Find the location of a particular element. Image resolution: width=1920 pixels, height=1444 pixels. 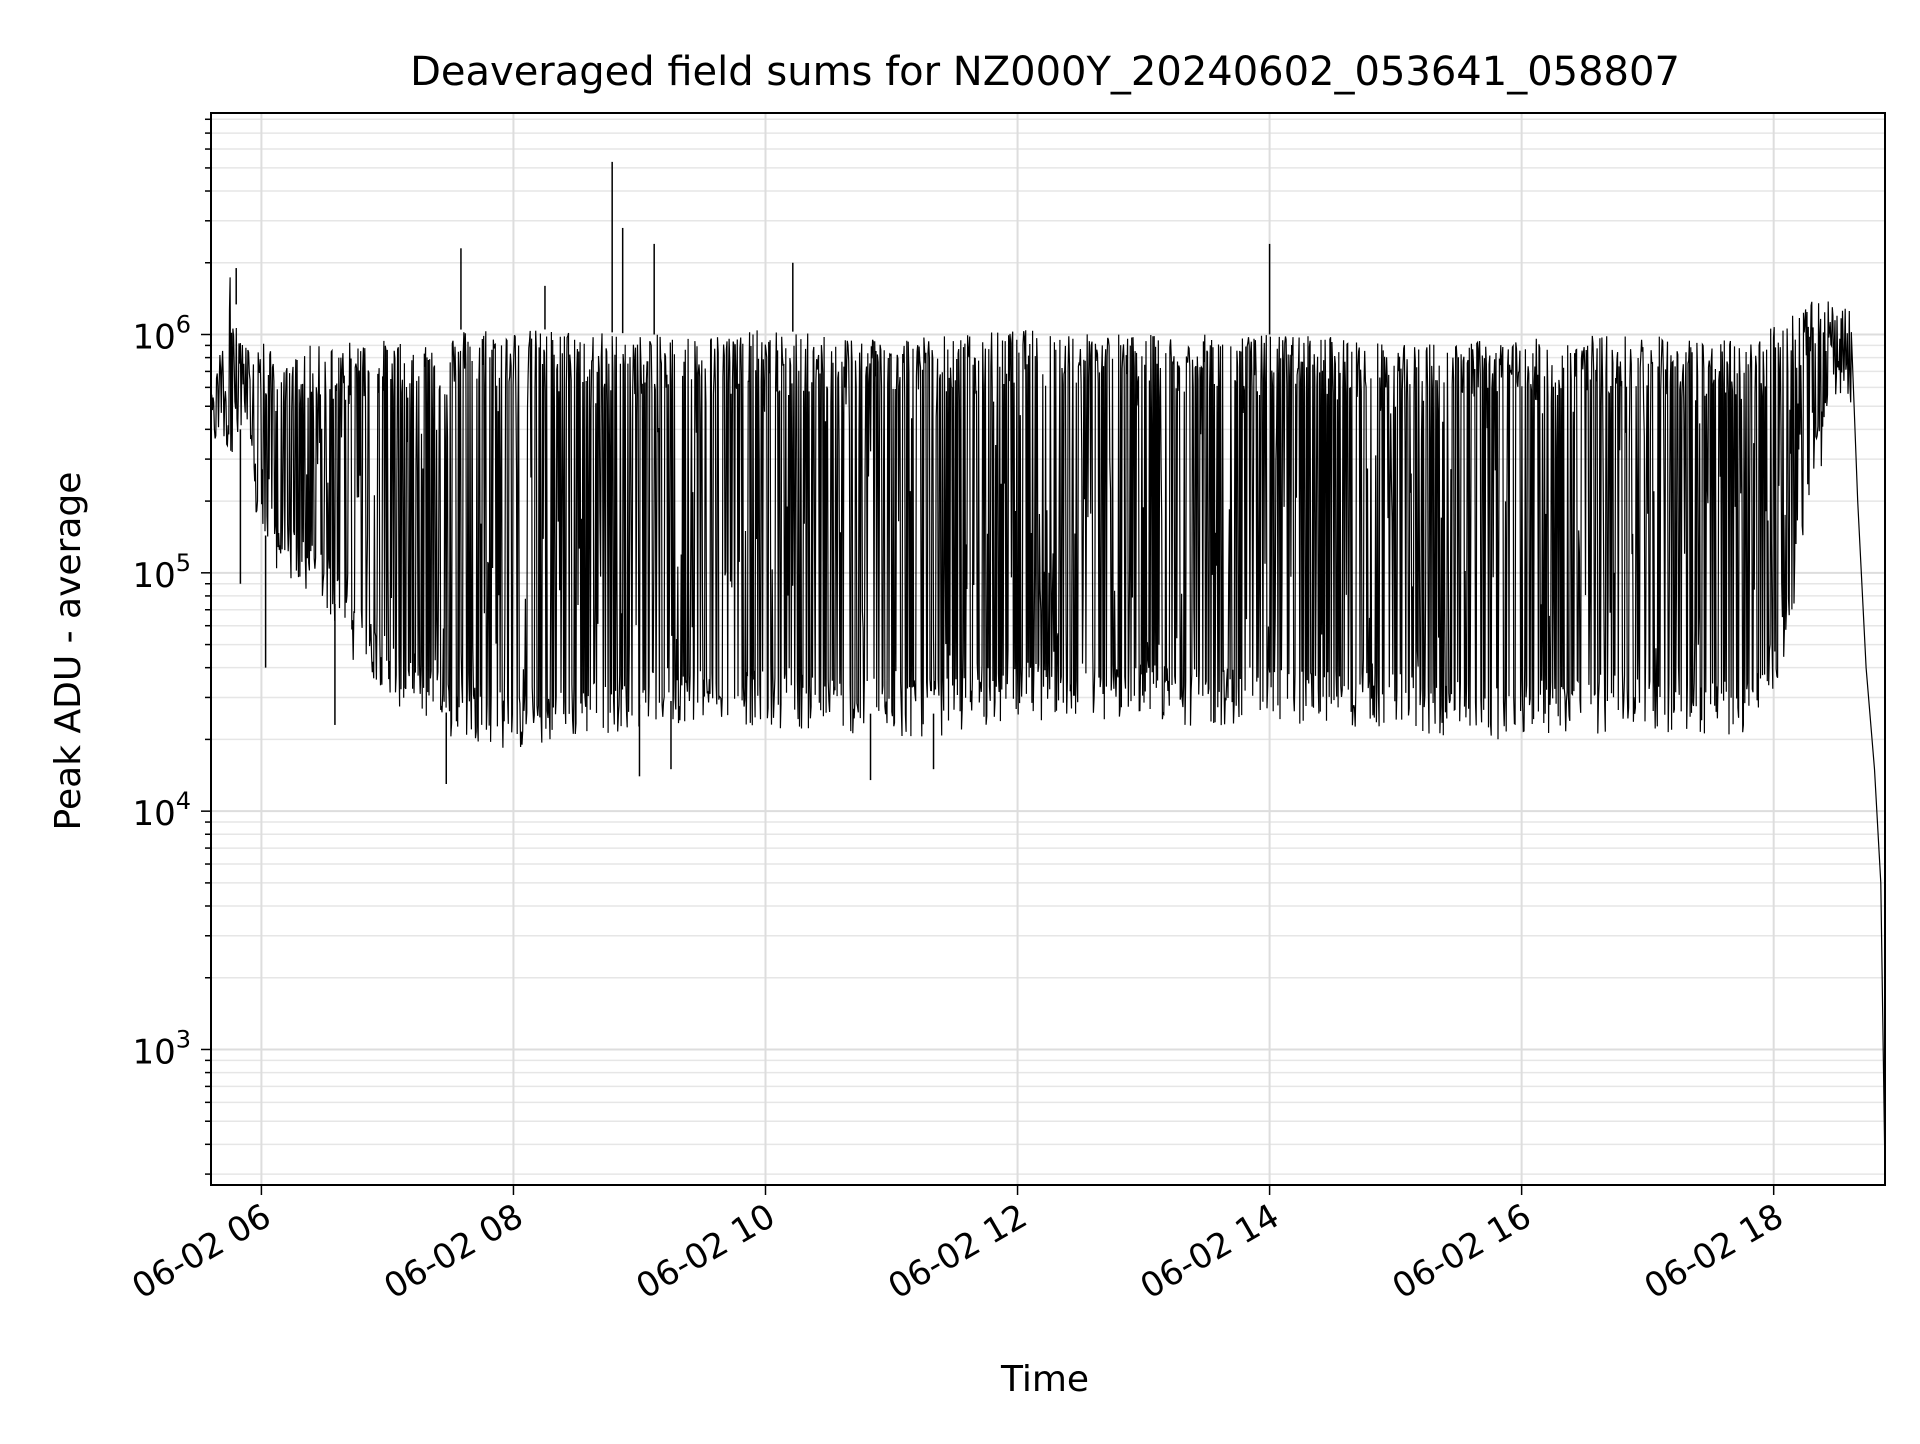

y-tick-label: 10⁵ is located at coordinates (161, 572).